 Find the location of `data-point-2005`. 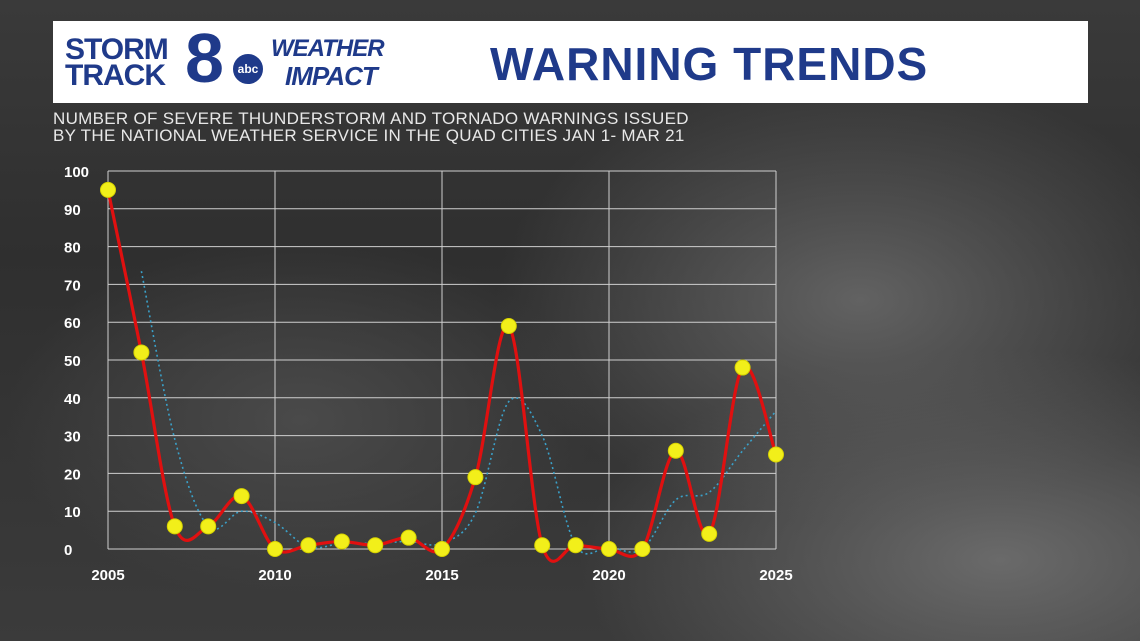

data-point-2005 is located at coordinates (108, 189).